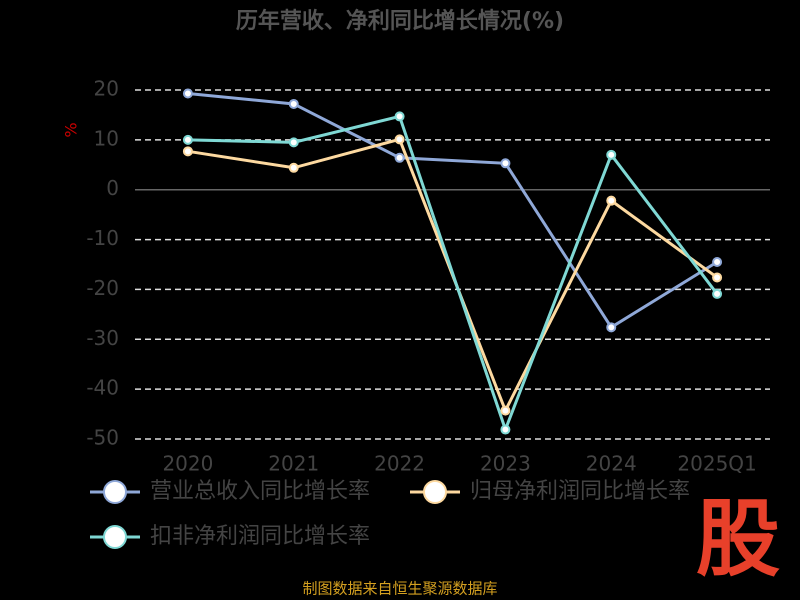  Describe the element at coordinates (260, 536) in the screenshot. I see `legend-label: 扣非净利润同比增长率` at that location.